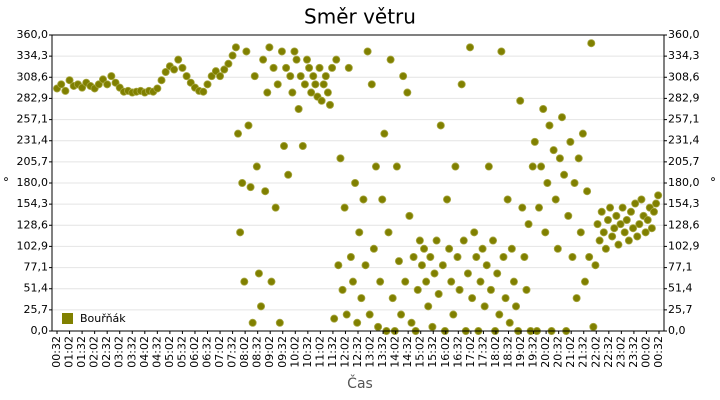 Image resolution: width=720 pixels, height=400 pixels. Describe the element at coordinates (33, 140) in the screenshot. I see `y-tick-label: 231,4` at that location.